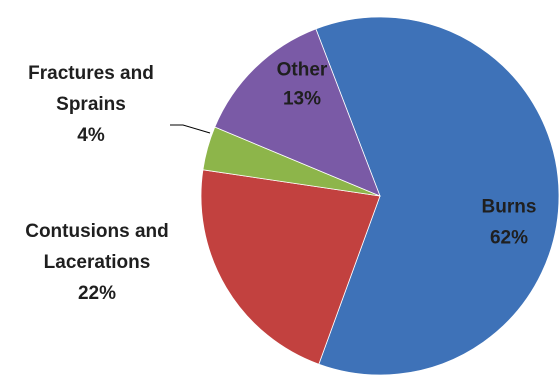  What do you see at coordinates (97, 231) in the screenshot?
I see `slice-category-label: Contusions and` at bounding box center [97, 231].